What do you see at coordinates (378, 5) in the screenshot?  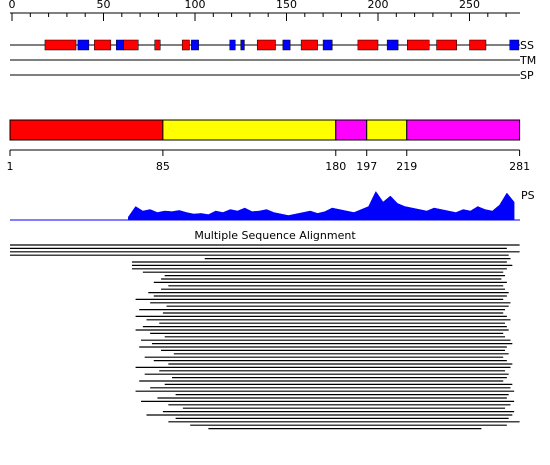 I see `ruler-label: 200` at bounding box center [378, 5].